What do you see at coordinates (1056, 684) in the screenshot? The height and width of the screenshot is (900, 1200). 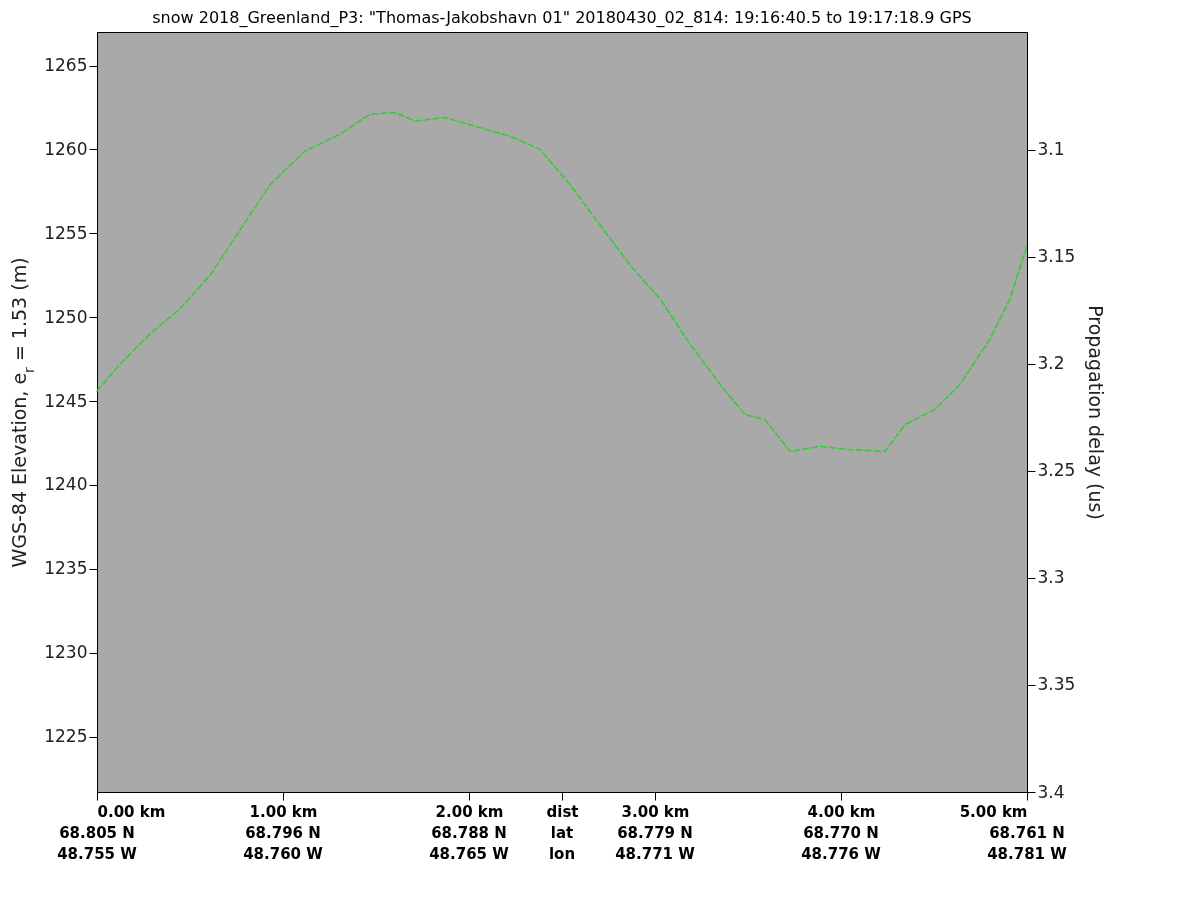 I see `y2-tick-label: 3.35` at bounding box center [1056, 684].